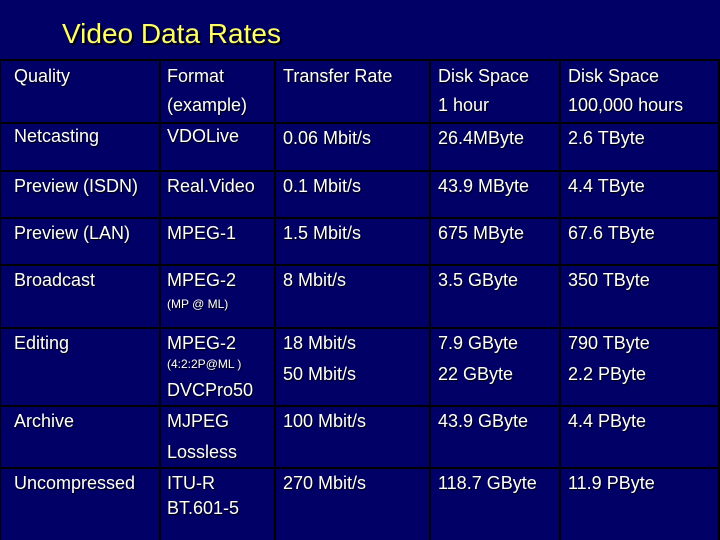 Image resolution: width=720 pixels, height=540 pixels. I want to click on table-cell-format: VDOLive, so click(203, 136).